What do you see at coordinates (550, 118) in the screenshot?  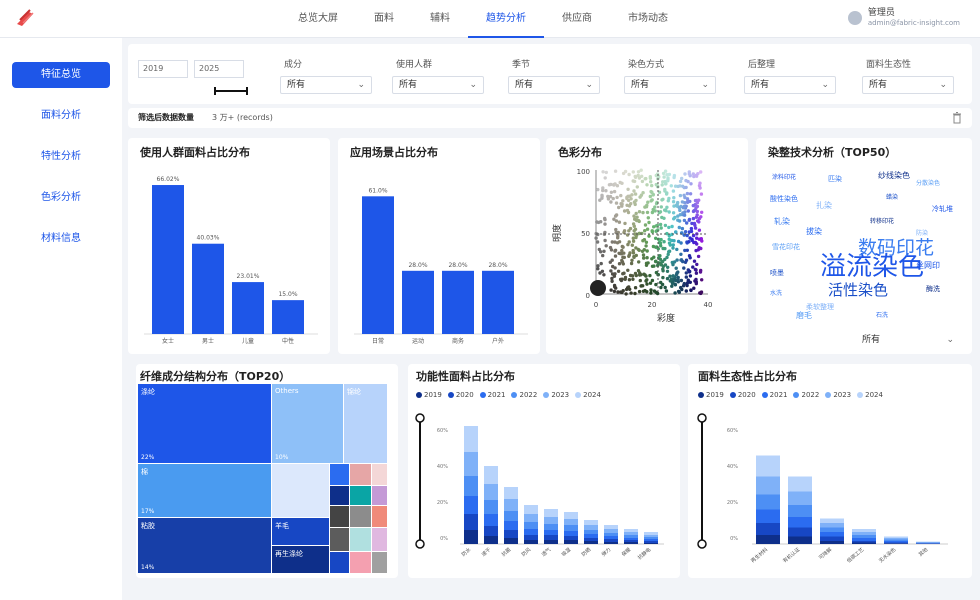 I see `summary-bar: 筛选后数据数量 3 万+ (records)` at bounding box center [550, 118].